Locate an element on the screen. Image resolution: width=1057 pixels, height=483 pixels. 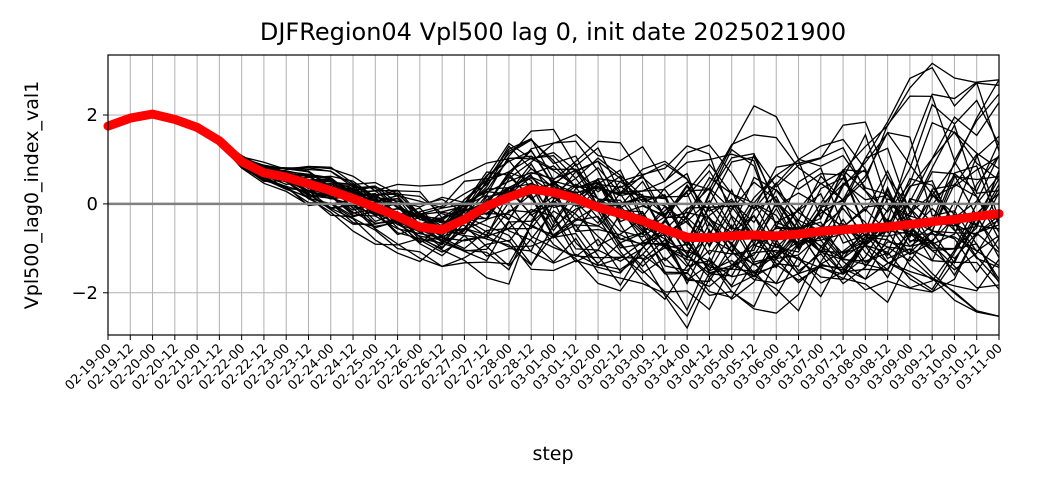
y-axis-label: Vpl500_lag0_index_val1 is located at coordinates (32, 195).